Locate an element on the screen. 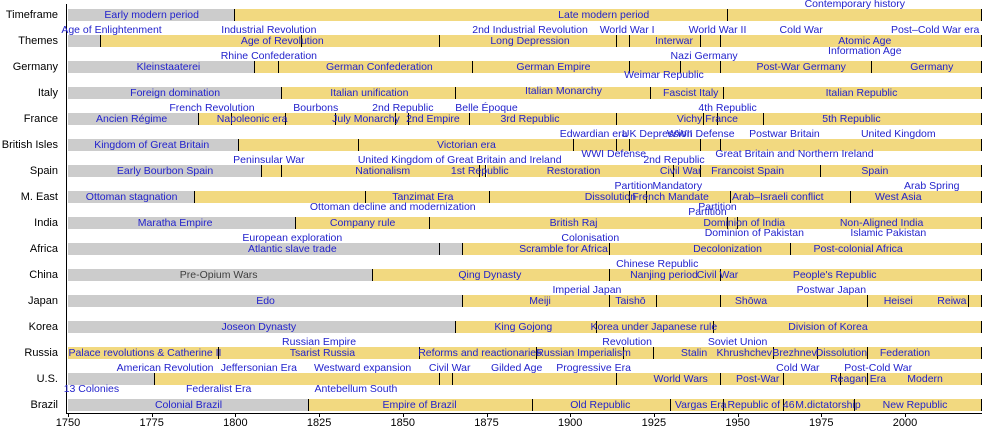 The image size is (1000, 430). period-label-post-cold-war: Post-Cold War is located at coordinates (878, 368).